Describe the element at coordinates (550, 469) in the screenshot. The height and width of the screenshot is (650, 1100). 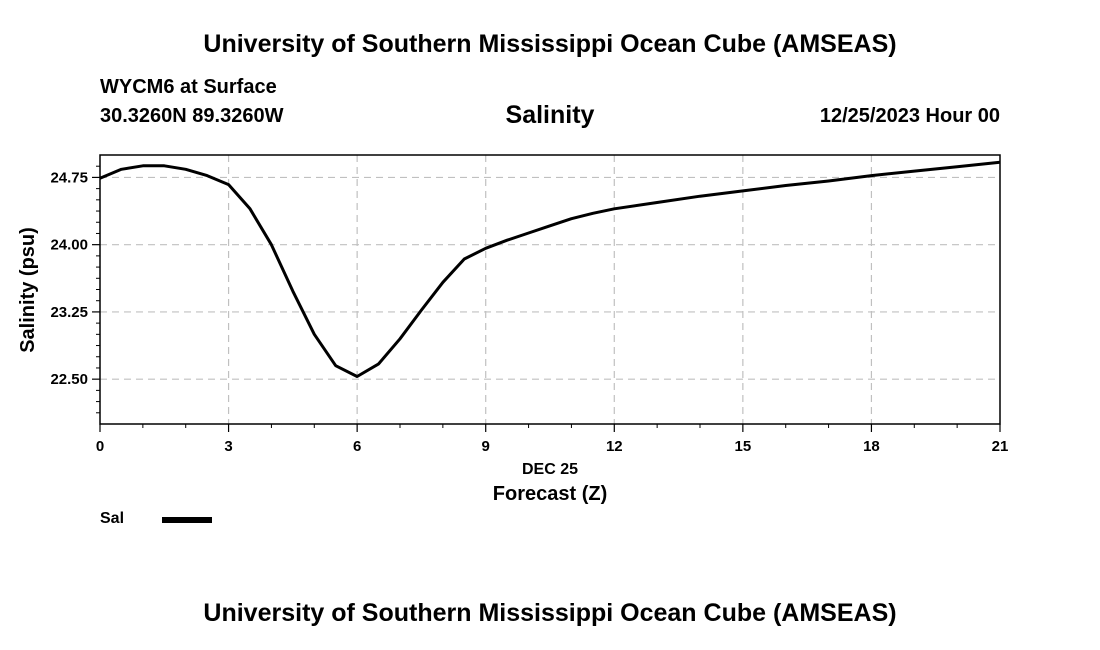
I see `x-axis-date: DEC 25` at that location.